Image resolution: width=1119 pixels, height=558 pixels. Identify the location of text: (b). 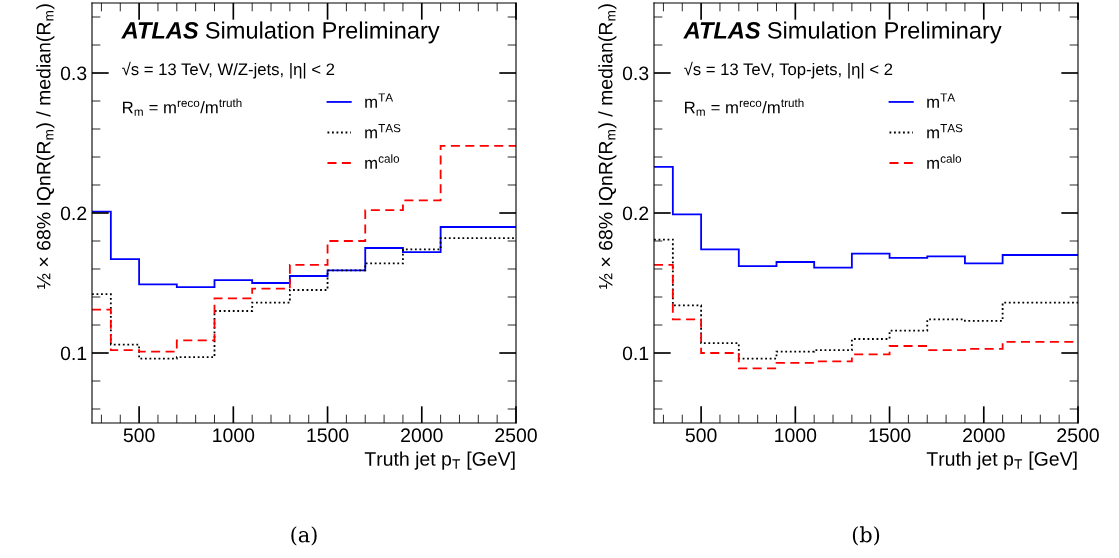
(866, 536).